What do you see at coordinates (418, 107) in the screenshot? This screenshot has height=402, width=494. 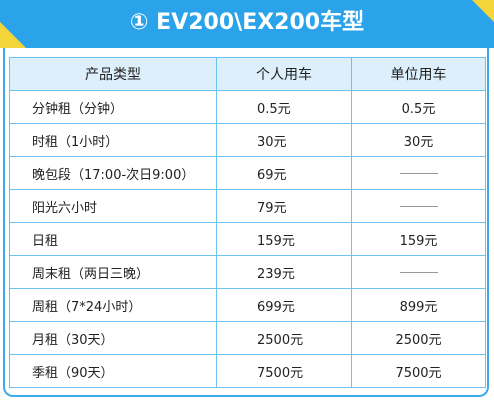 I see `company-price-cell: 0.5元` at bounding box center [418, 107].